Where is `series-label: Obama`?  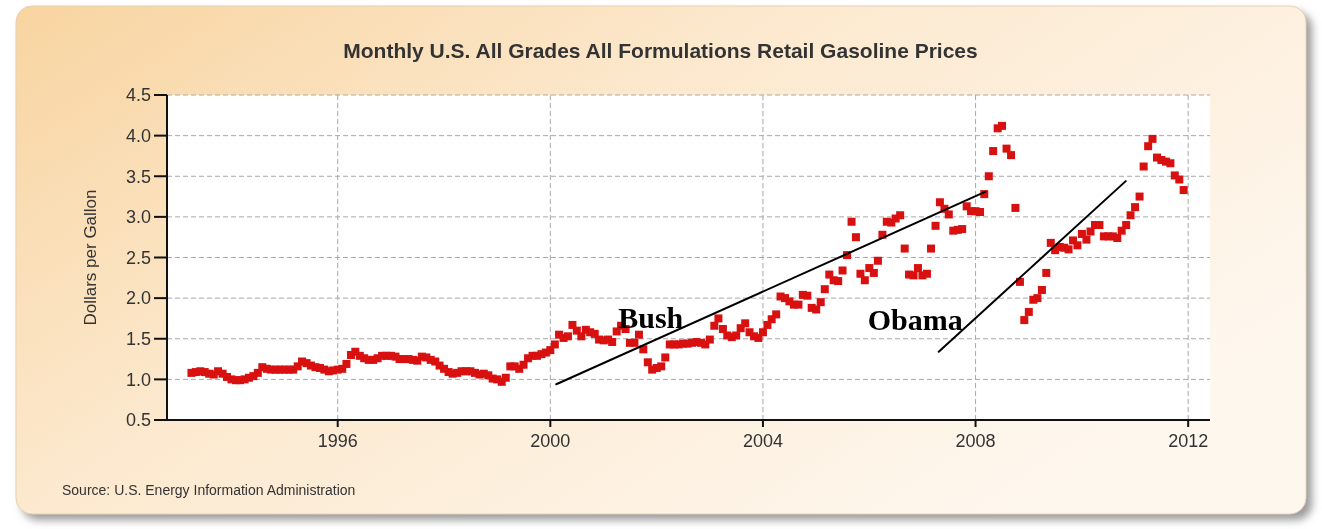 series-label: Obama is located at coordinates (915, 319).